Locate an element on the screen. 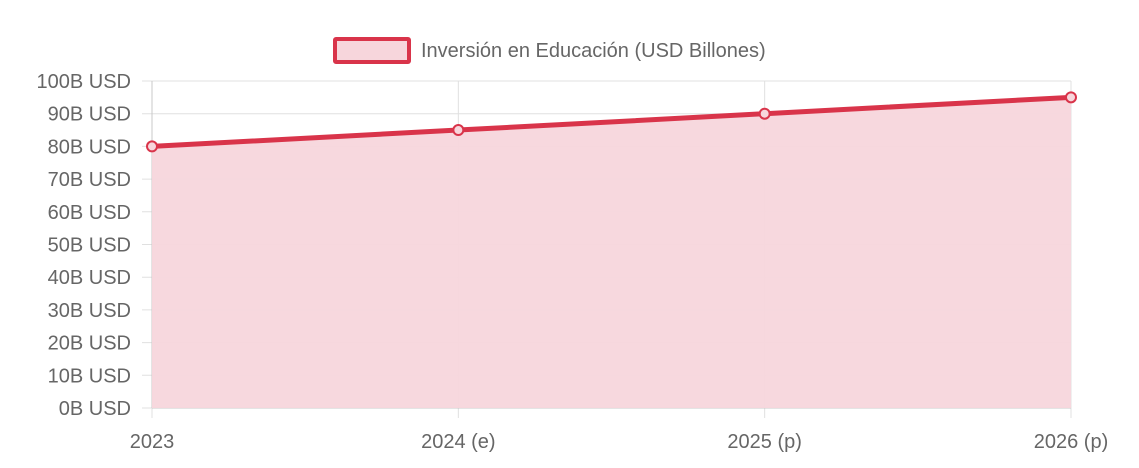 The height and width of the screenshot is (468, 1139). y-tick-label: 30B USD is located at coordinates (89, 311).